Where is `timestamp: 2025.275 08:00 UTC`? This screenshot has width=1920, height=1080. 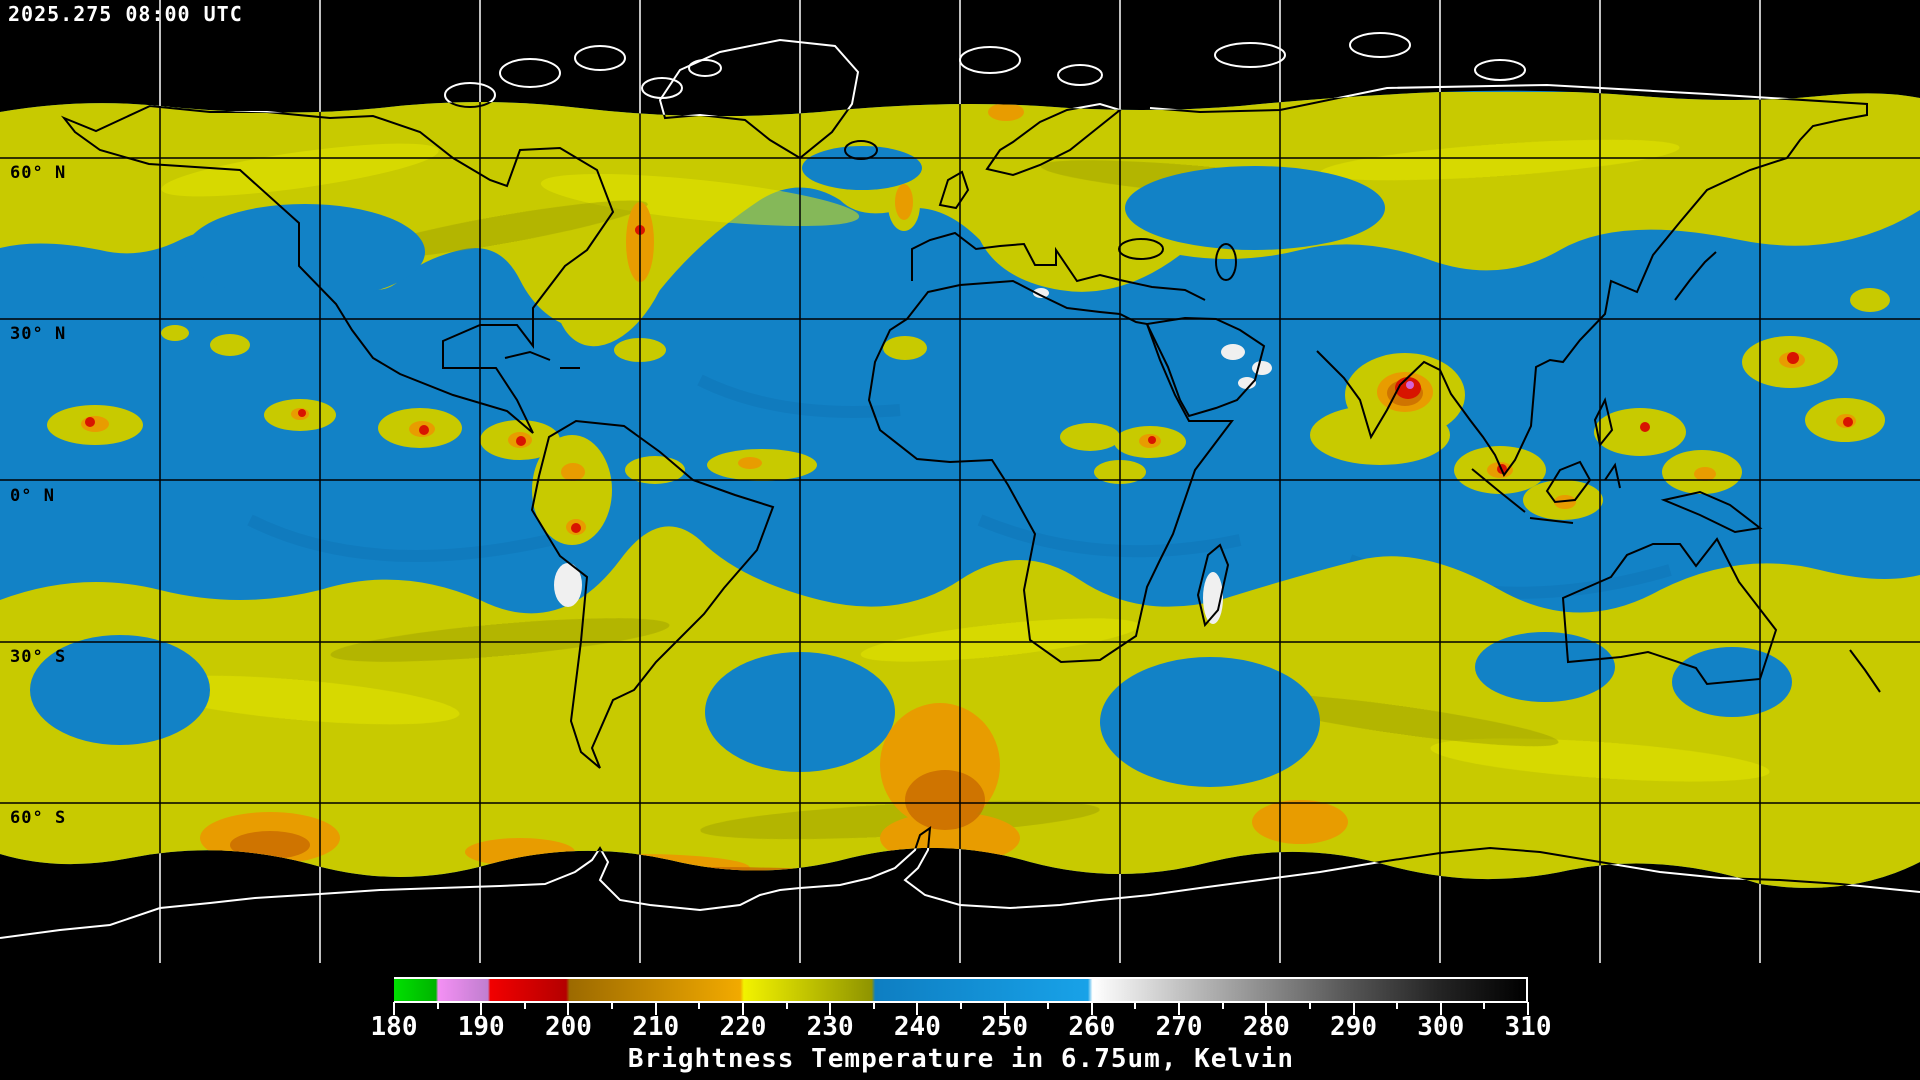 timestamp: 2025.275 08:00 UTC is located at coordinates (125, 14).